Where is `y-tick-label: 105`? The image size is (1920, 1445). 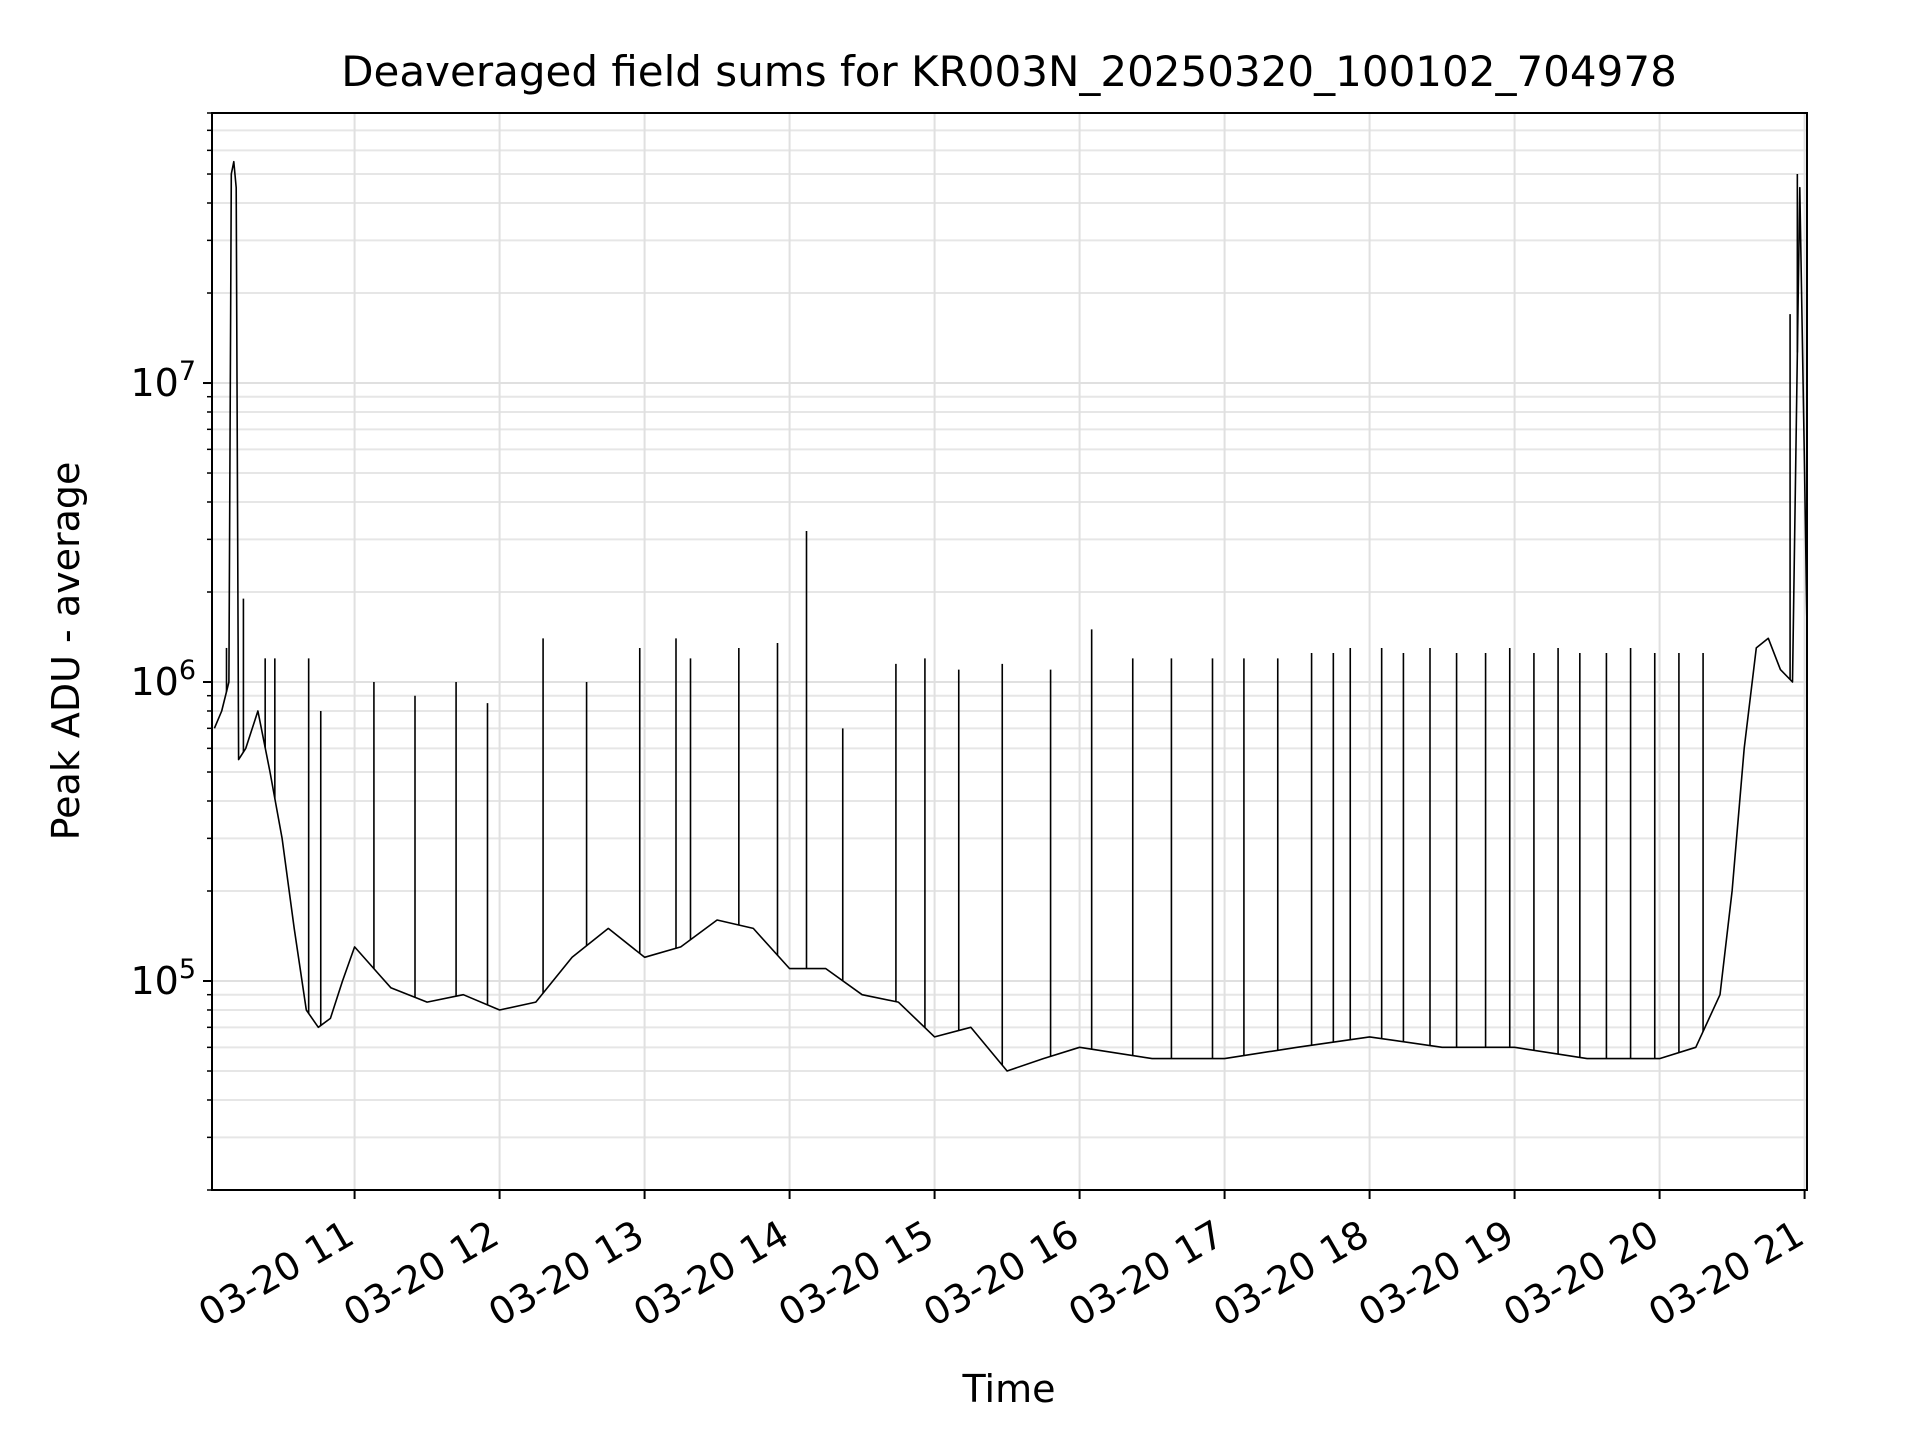 y-tick-label: 105 is located at coordinates (163, 978).